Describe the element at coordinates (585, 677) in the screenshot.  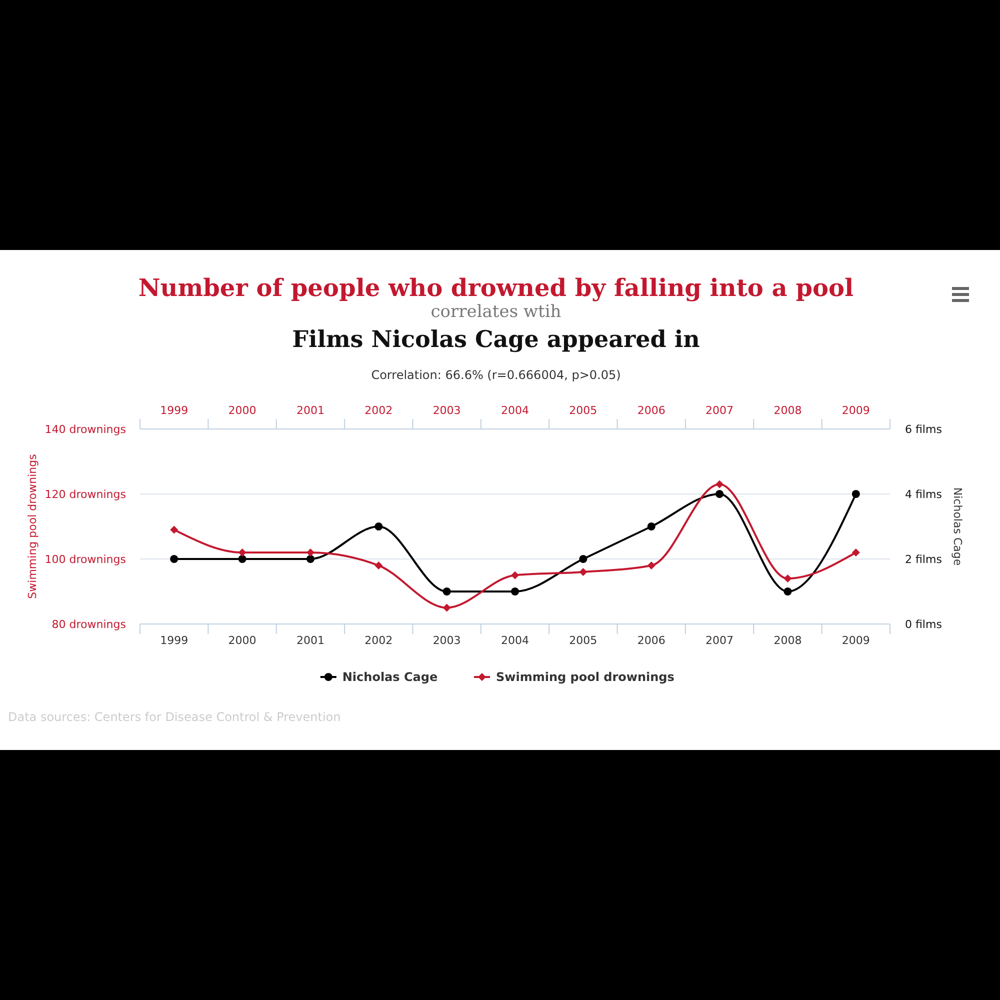
I see `legend-label: Swimming pool drownings` at that location.